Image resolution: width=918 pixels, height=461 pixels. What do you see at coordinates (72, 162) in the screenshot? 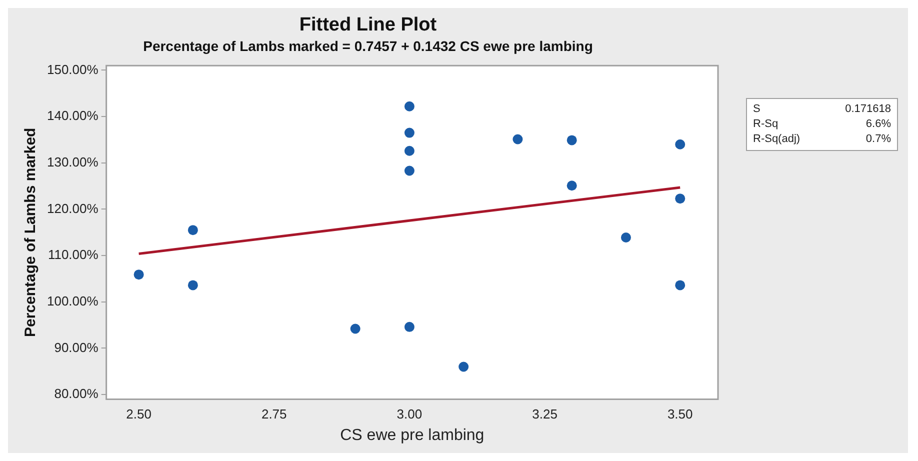
I see `y-tick-label: 130.00%` at bounding box center [72, 162].